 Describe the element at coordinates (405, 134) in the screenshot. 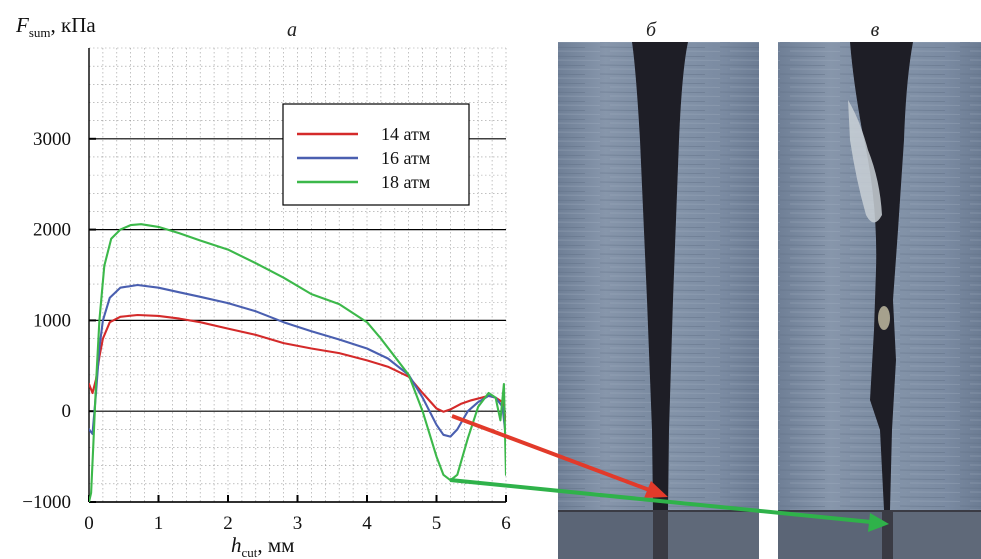

I see `legend-label: 14 атм` at that location.